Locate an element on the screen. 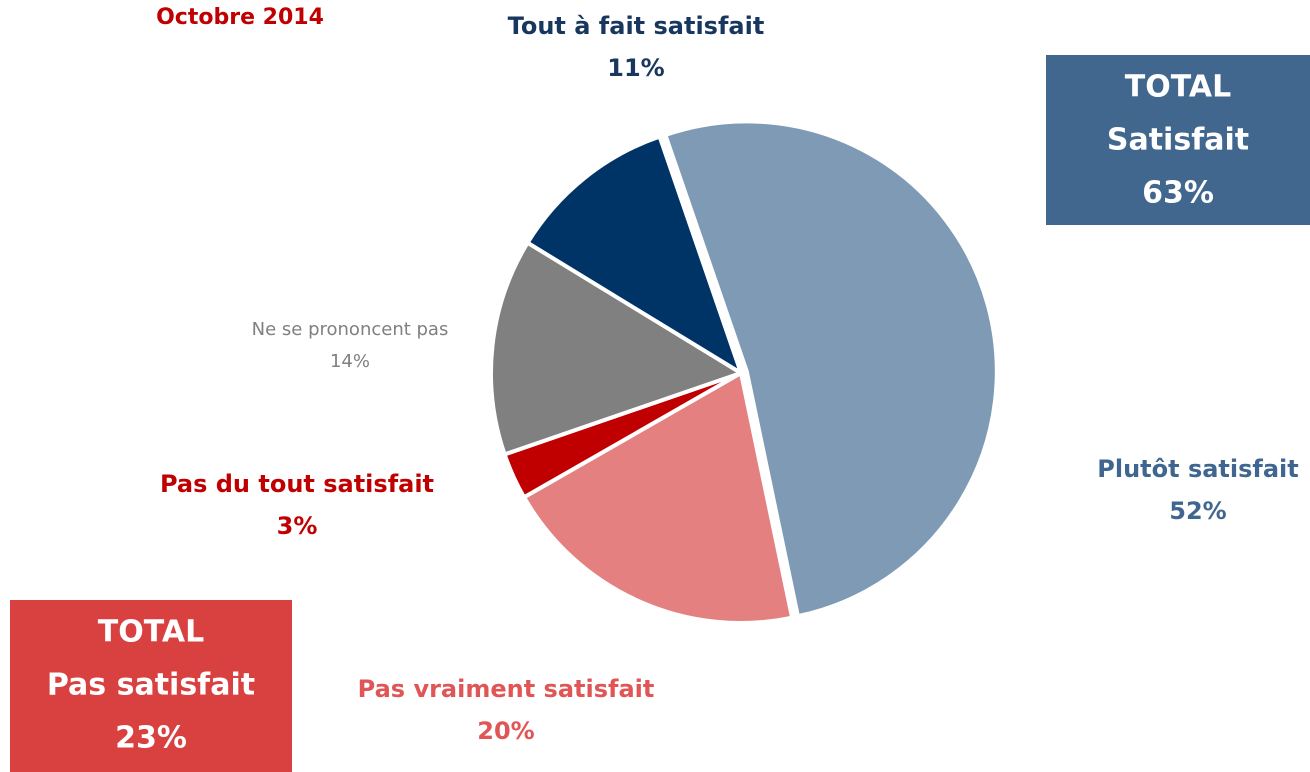  slice-label: Plutôt satisfait is located at coordinates (1198, 469).